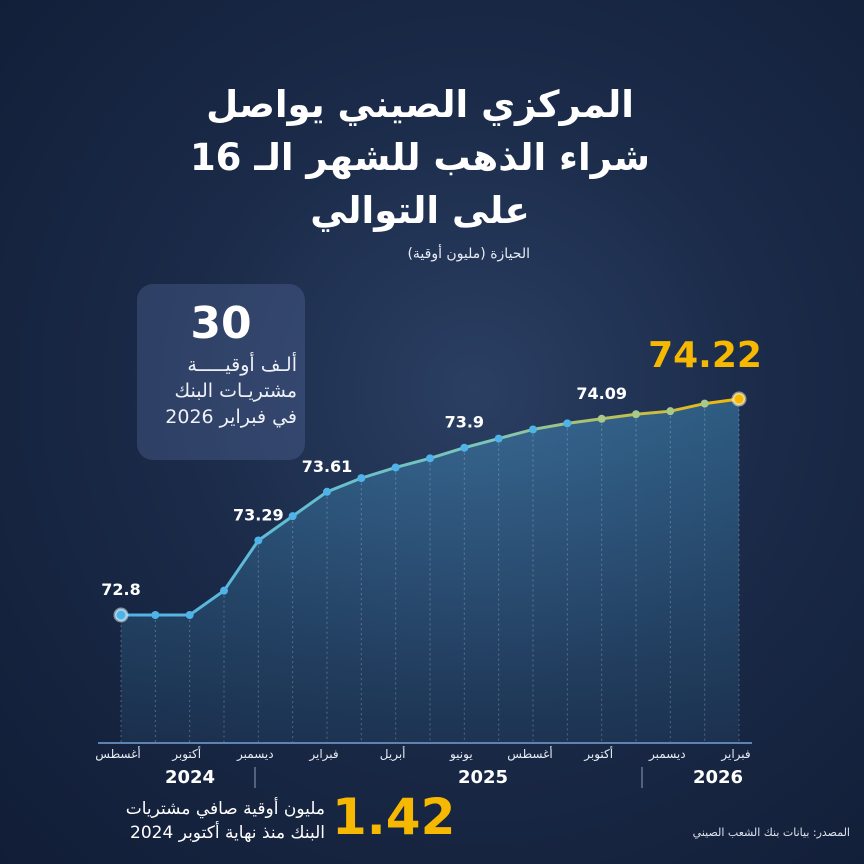 The height and width of the screenshot is (864, 864). What do you see at coordinates (718, 777) in the screenshot?
I see `year-label: 2026` at bounding box center [718, 777].